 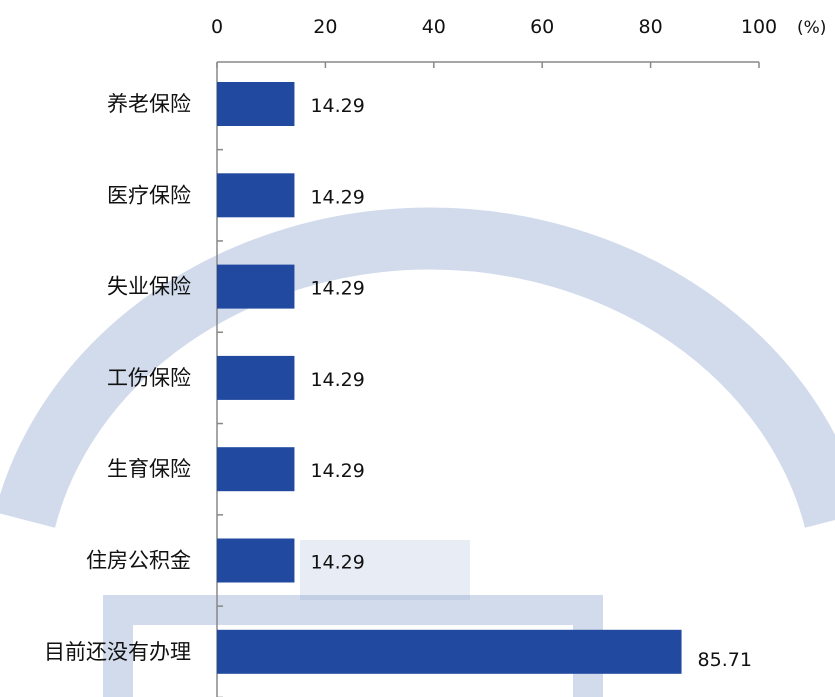 I want to click on axis-unit-label: (%), so click(x=811, y=28).